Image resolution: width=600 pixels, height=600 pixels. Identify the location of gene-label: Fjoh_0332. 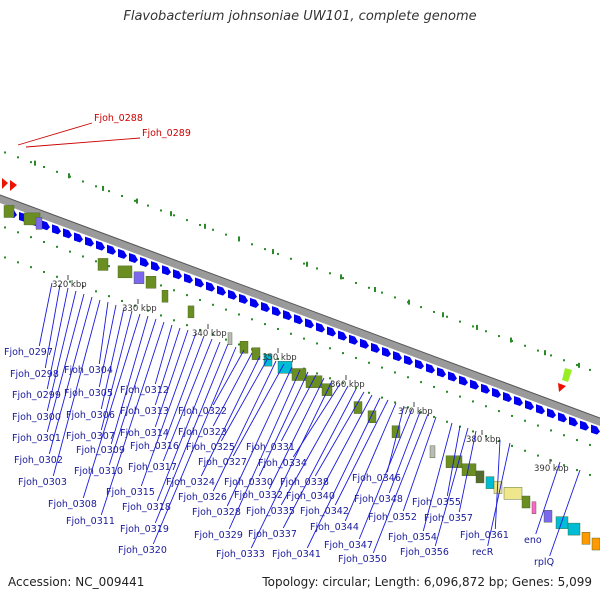
(258, 495).